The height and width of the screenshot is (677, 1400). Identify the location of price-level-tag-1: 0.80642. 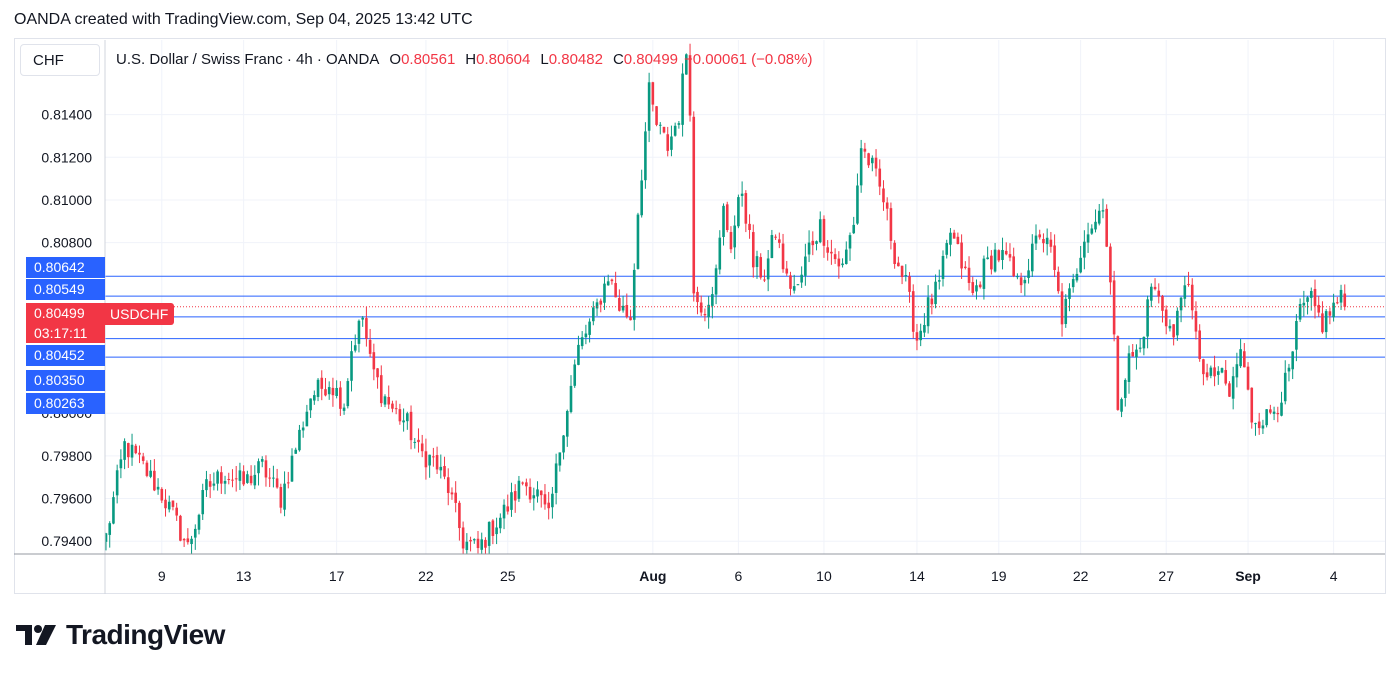
(65, 267).